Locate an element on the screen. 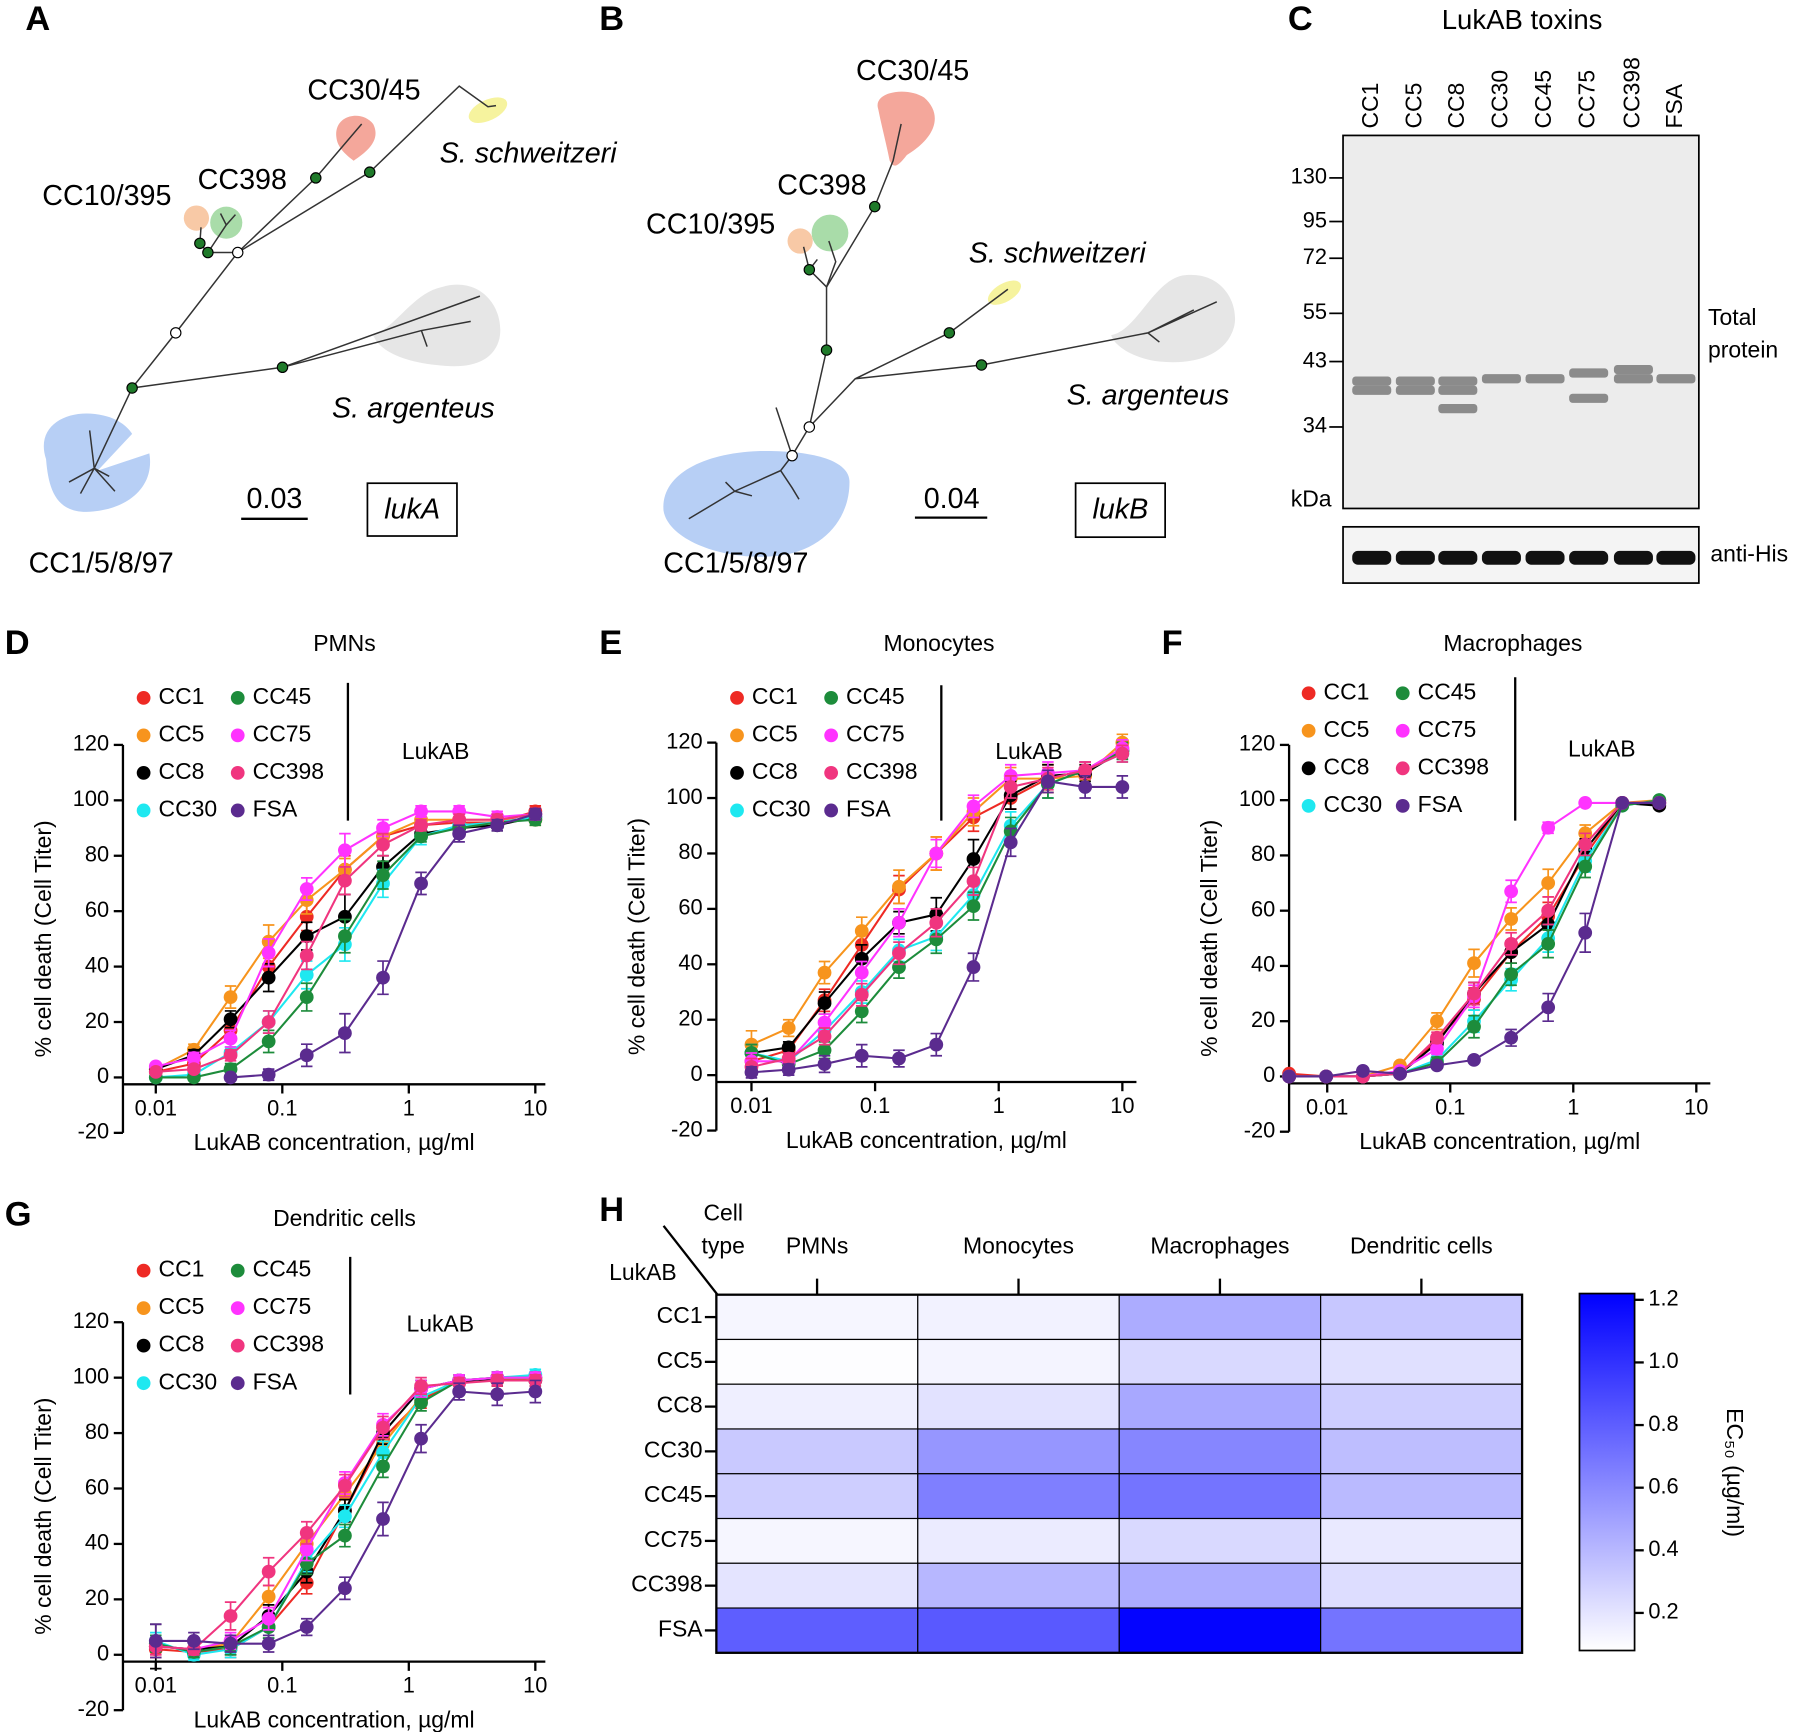  gel-side-label: Total is located at coordinates (1732, 317).